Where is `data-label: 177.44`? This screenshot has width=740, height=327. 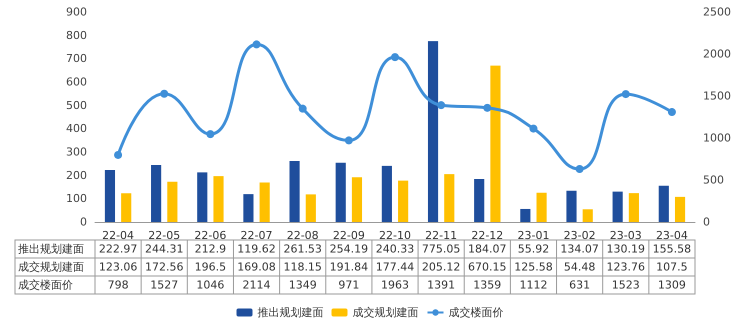
data-label: 177.44 is located at coordinates (395, 267).